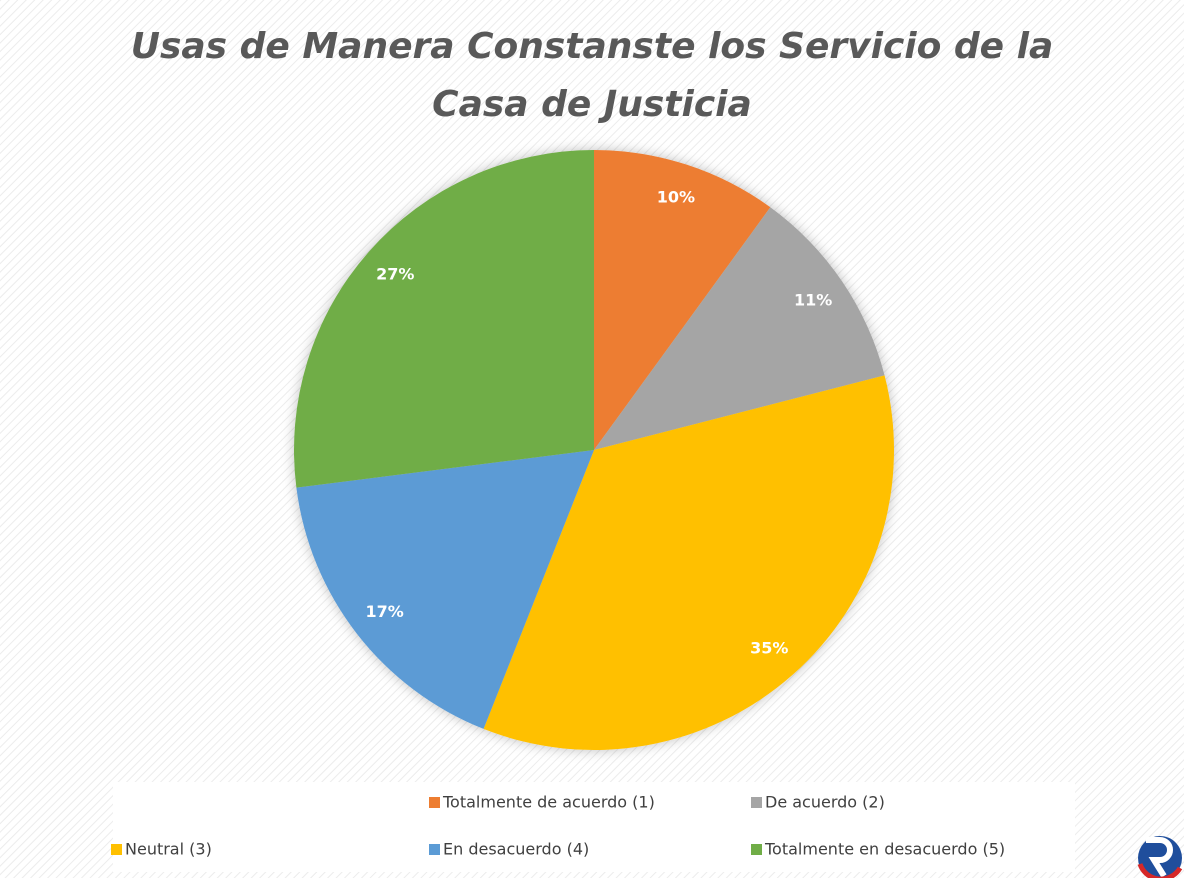 The width and height of the screenshot is (1184, 878). Describe the element at coordinates (516, 849) in the screenshot. I see `legend-label: En desacuerdo (4)` at that location.